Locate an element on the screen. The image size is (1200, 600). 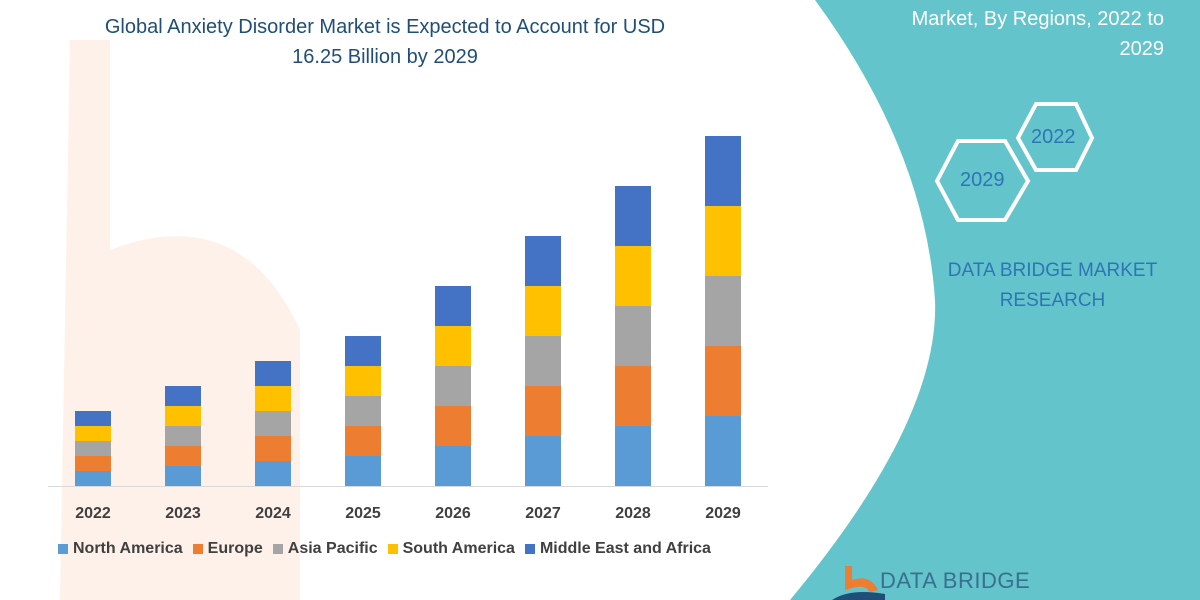
logo-swoosh-icon is located at coordinates (858, 596).